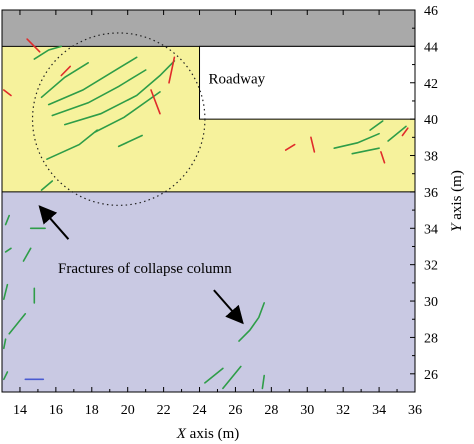 This screenshot has height=444, width=474. I want to click on x-tick-label: 34, so click(379, 410).